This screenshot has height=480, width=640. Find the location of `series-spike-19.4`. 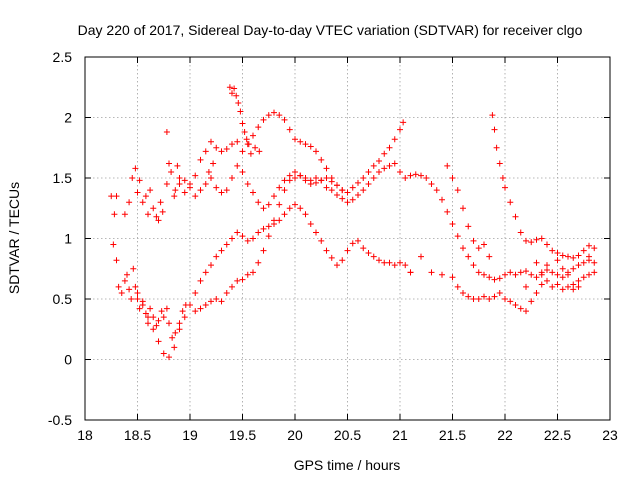

series-spike-19.4 is located at coordinates (244, 120).